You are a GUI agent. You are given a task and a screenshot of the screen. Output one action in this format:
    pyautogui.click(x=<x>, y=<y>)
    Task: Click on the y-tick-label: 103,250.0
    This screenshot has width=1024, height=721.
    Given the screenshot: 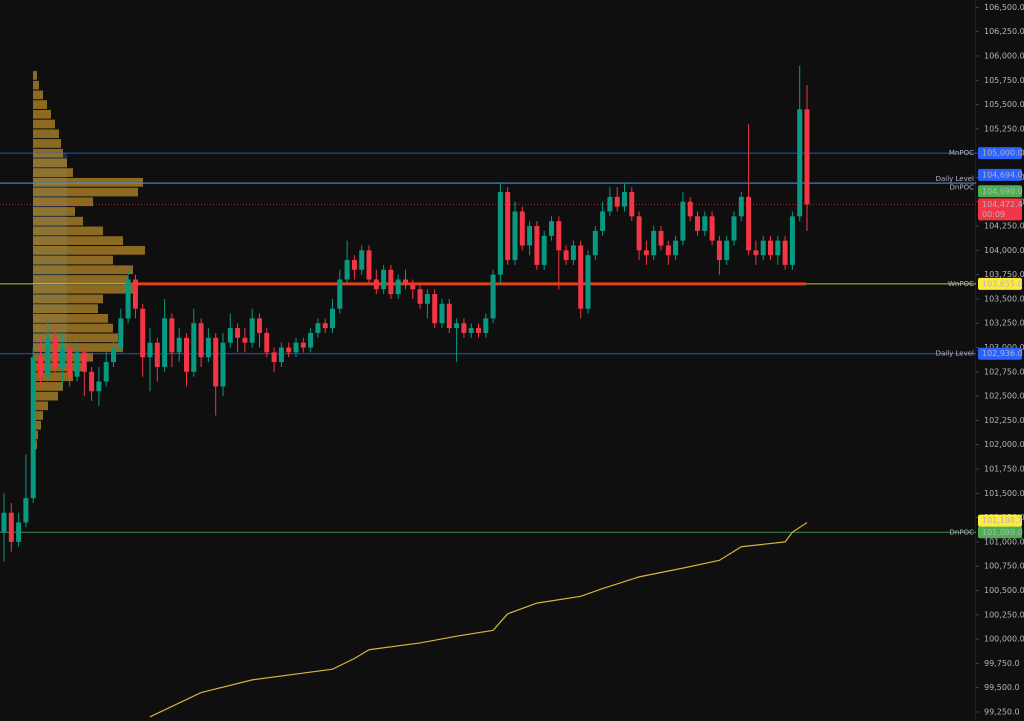 What is the action you would take?
    pyautogui.click(x=1004, y=323)
    